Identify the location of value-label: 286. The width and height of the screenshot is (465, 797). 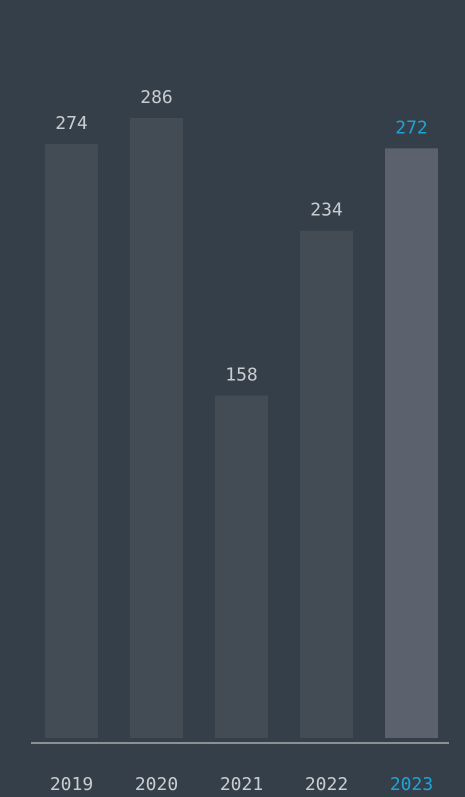
(156, 97).